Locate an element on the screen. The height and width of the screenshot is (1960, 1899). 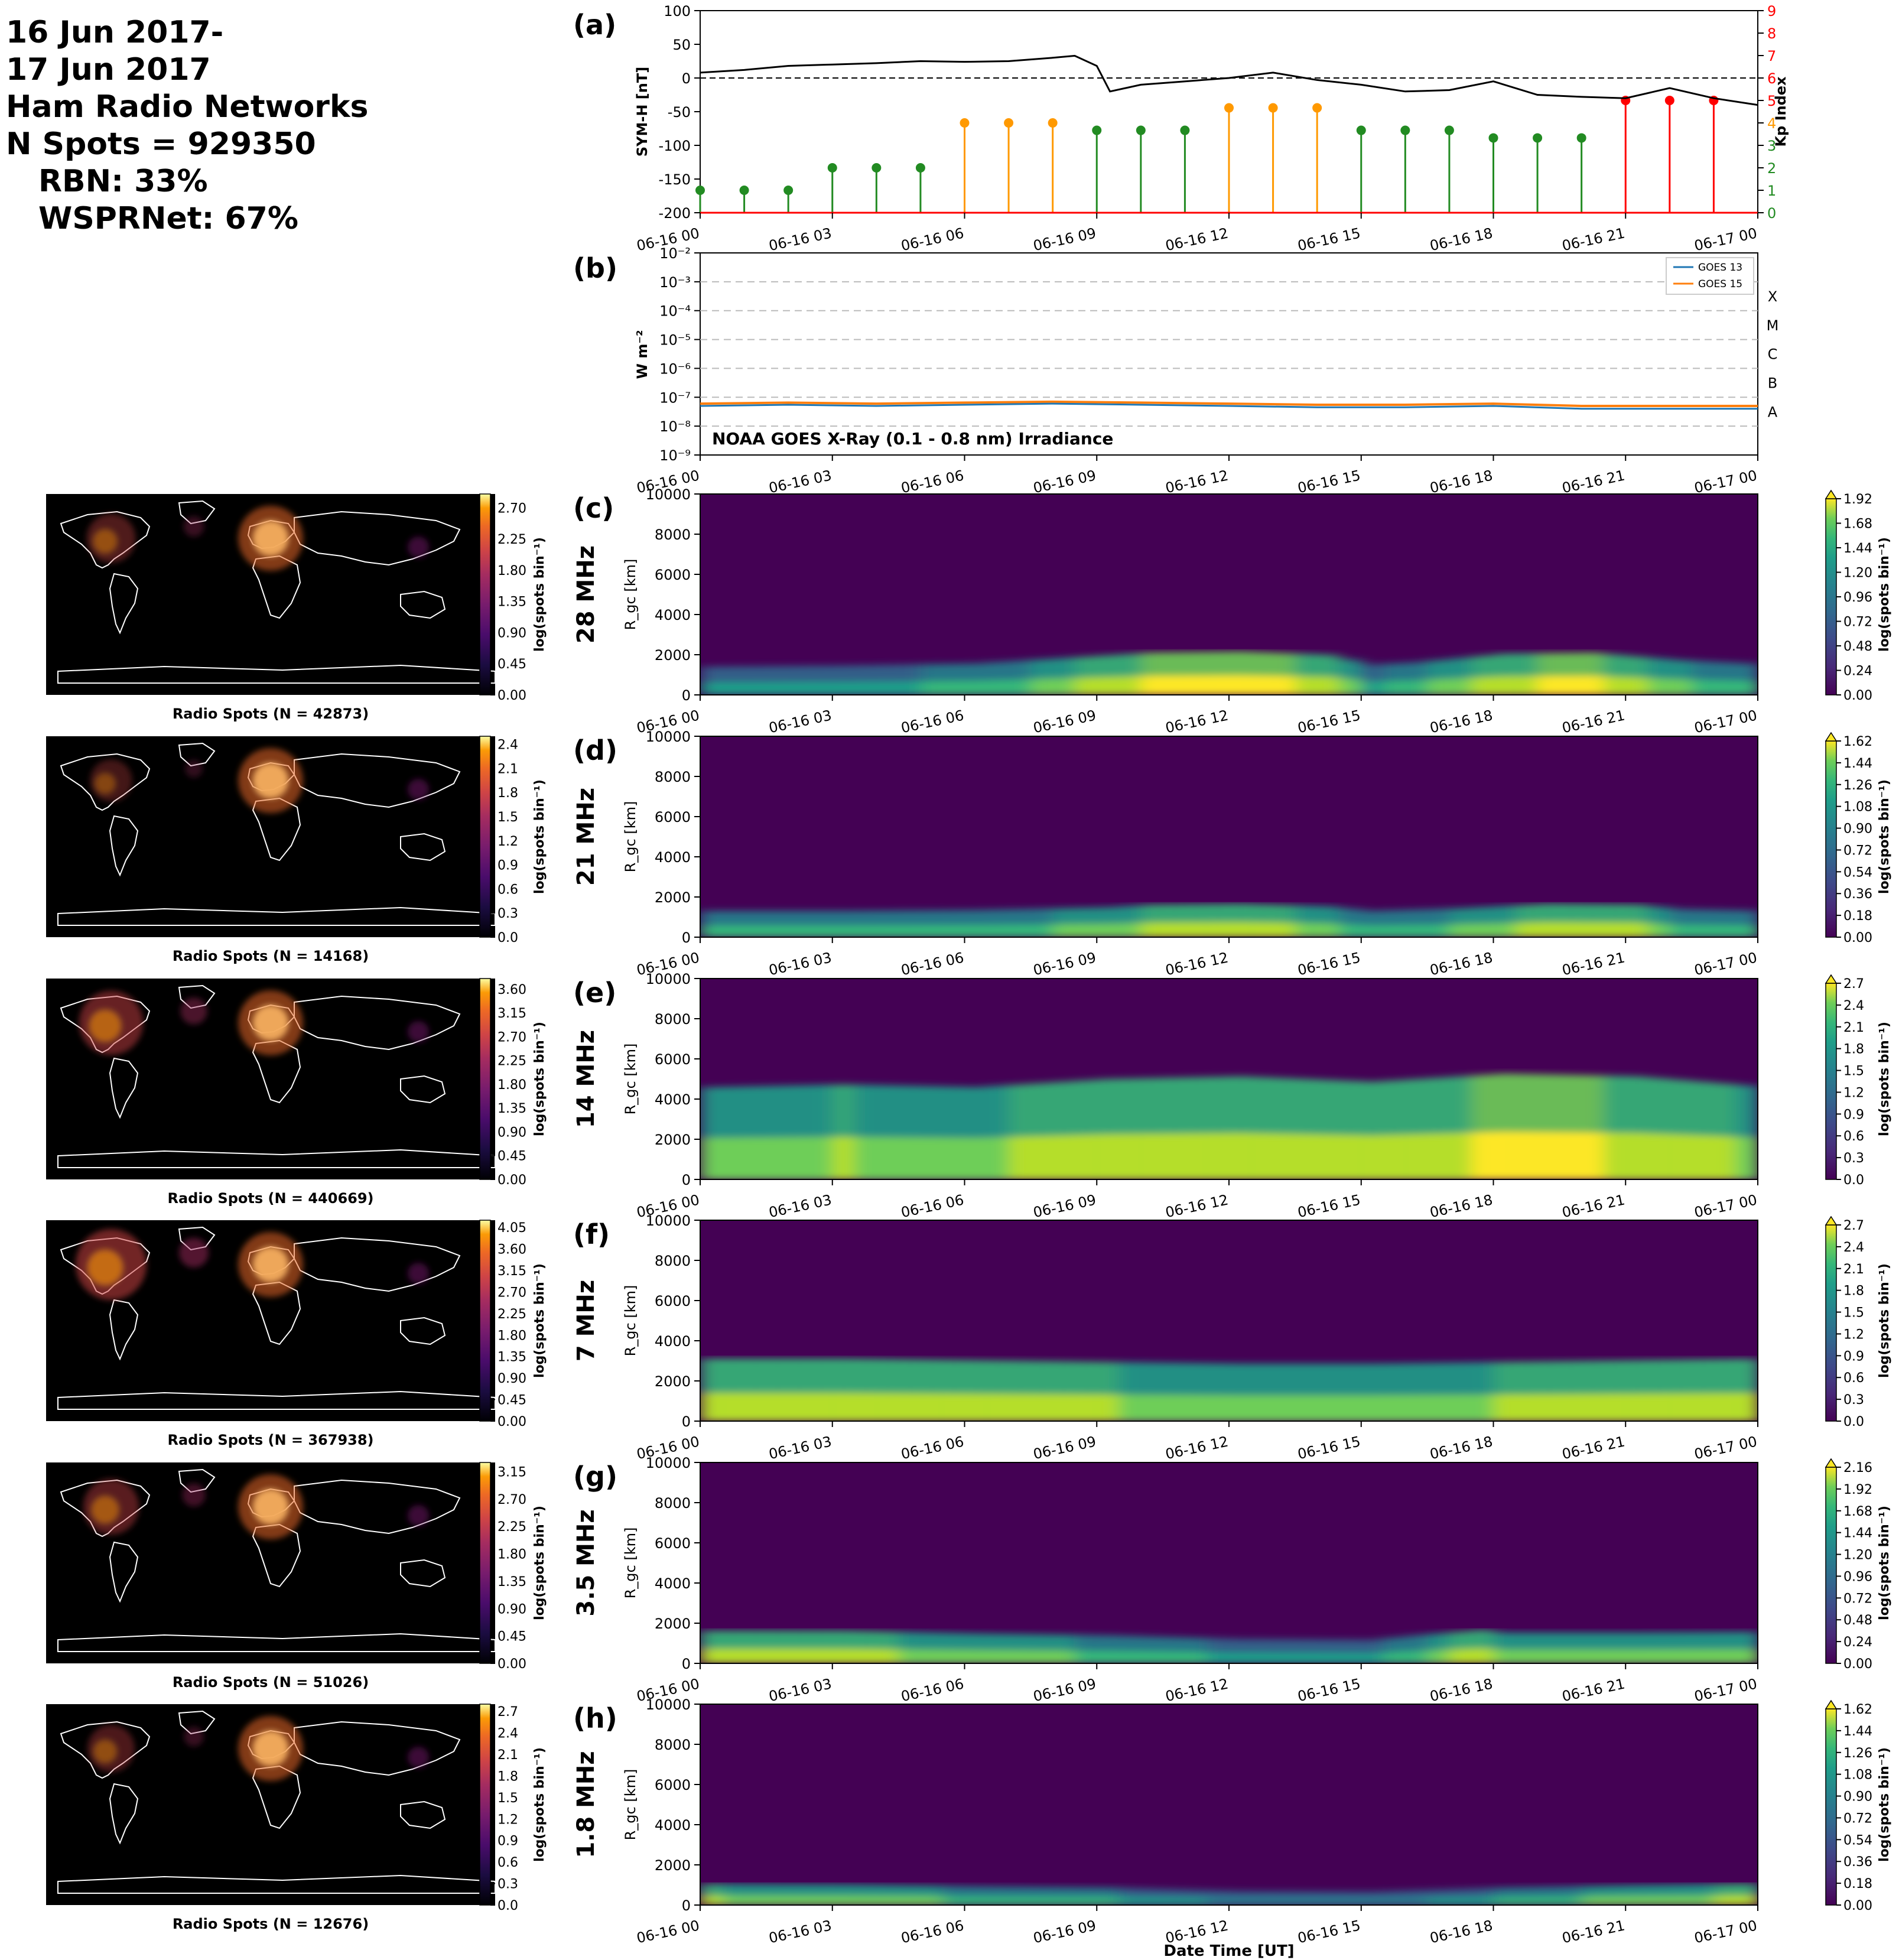
panel-label: (f) is located at coordinates (591, 1234).